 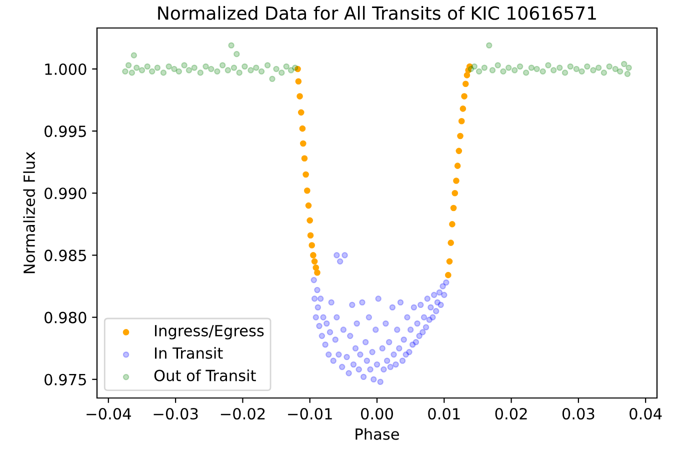 I want to click on x-tick-label: 0.03, so click(x=578, y=414).